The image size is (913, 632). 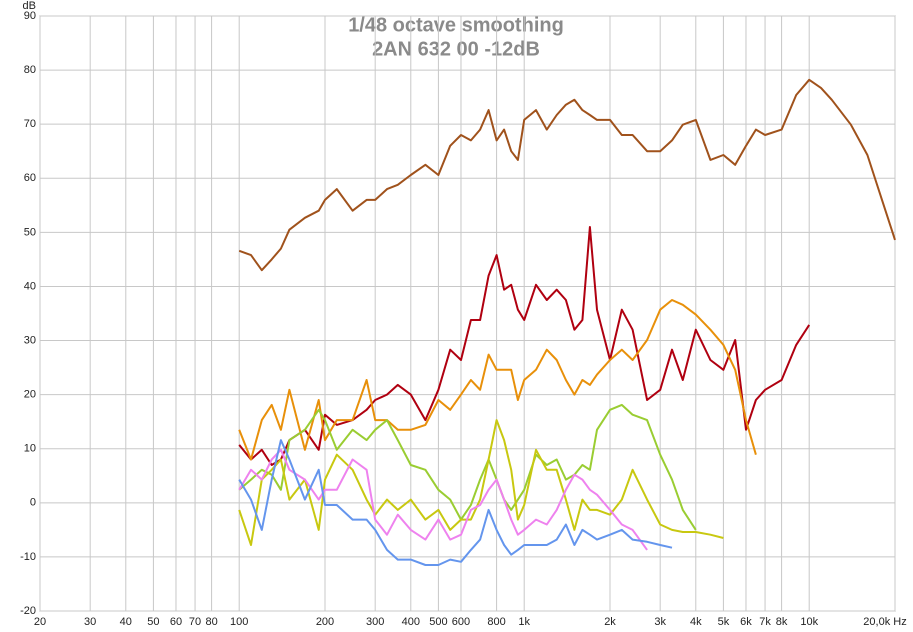 I want to click on chart-title: 1/48 octave smoothing, so click(x=456, y=25).